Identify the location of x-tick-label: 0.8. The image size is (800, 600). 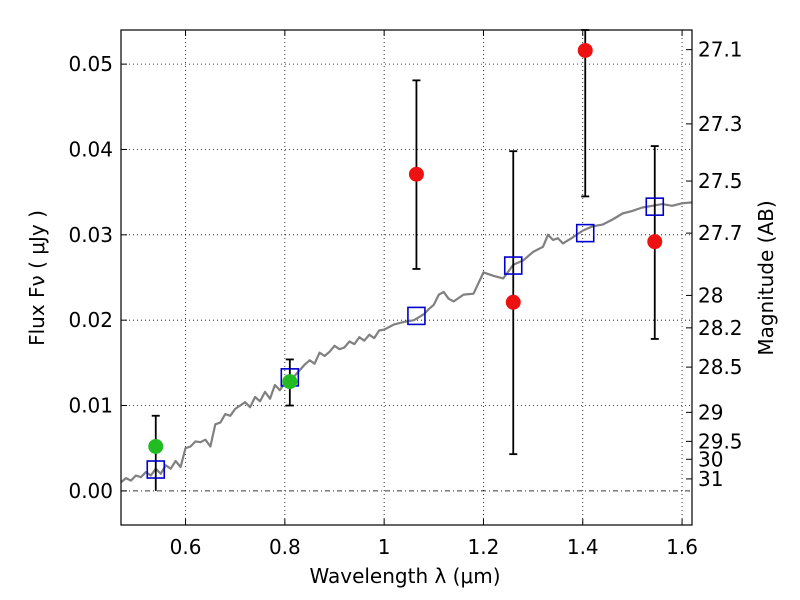
(285, 547).